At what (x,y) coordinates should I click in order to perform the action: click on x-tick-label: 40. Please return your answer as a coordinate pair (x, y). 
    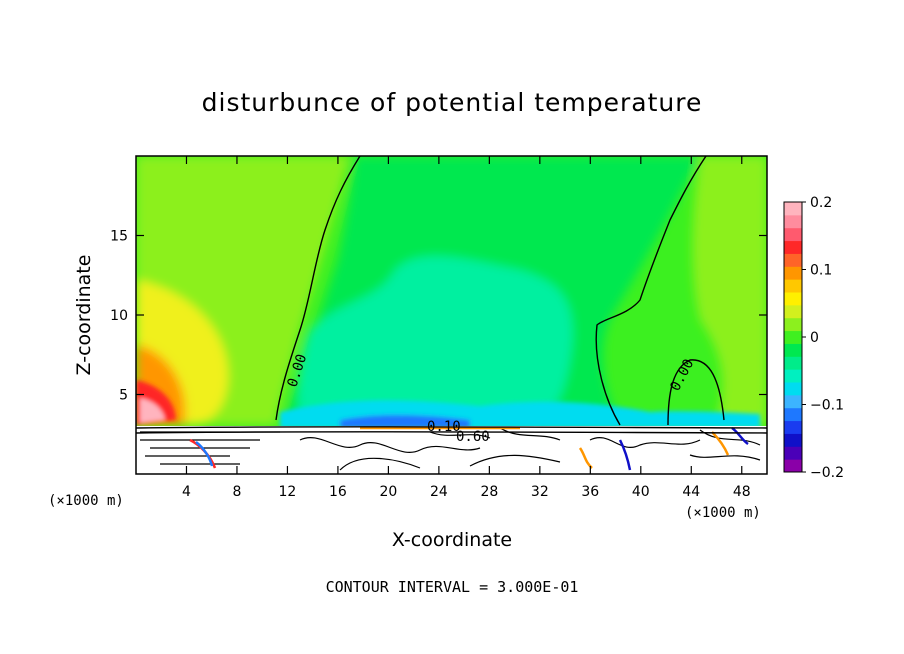
    Looking at the image, I should click on (641, 492).